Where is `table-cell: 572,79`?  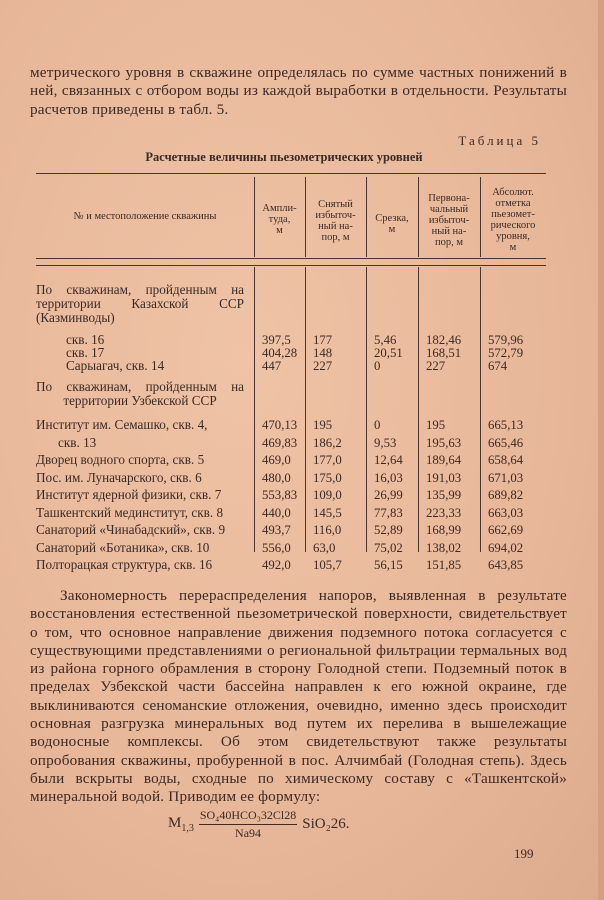 table-cell: 572,79 is located at coordinates (506, 353).